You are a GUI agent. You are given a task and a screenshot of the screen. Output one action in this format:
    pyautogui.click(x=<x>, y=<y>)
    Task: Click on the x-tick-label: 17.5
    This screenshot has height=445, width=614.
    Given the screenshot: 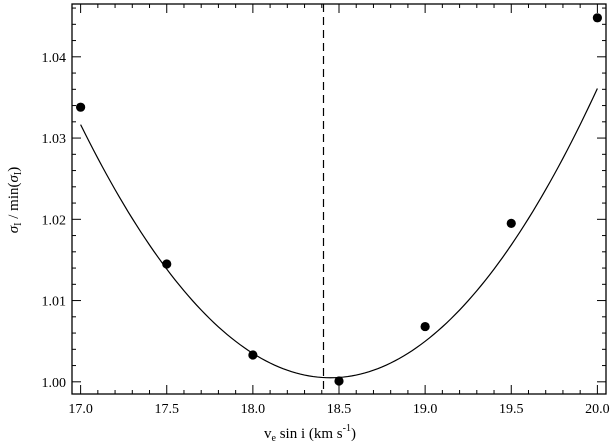 What is the action you would take?
    pyautogui.click(x=166, y=409)
    